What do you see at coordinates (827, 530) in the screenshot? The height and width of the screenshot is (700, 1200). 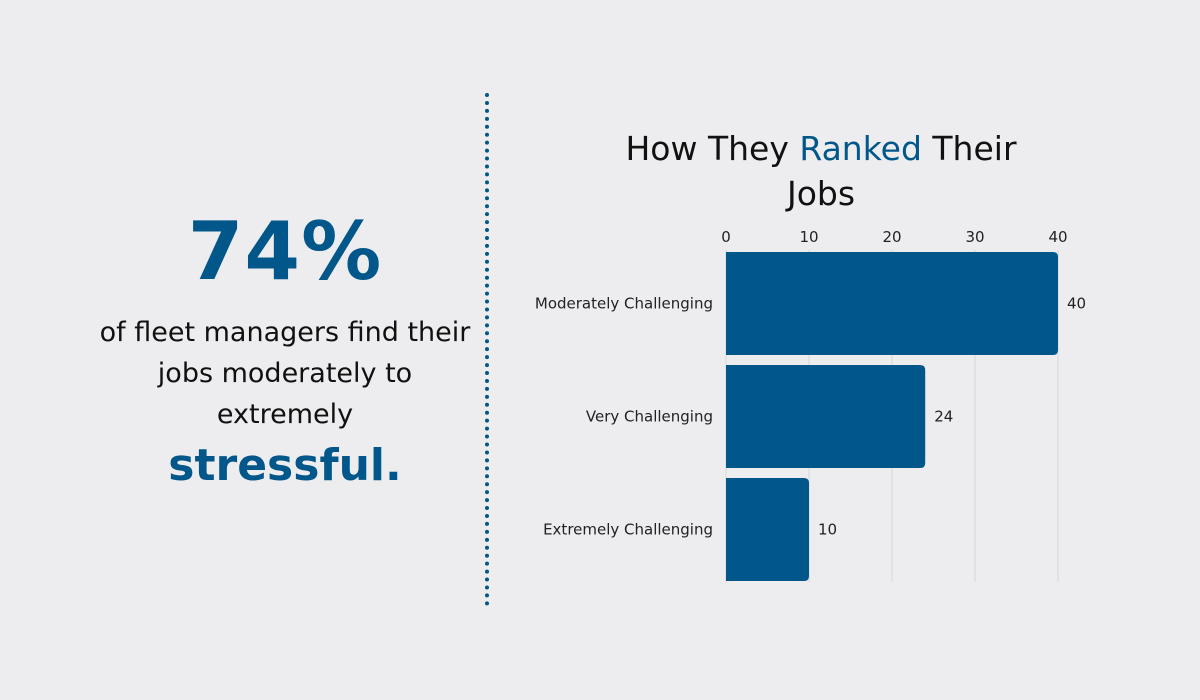 I see `data-label: 10` at bounding box center [827, 530].